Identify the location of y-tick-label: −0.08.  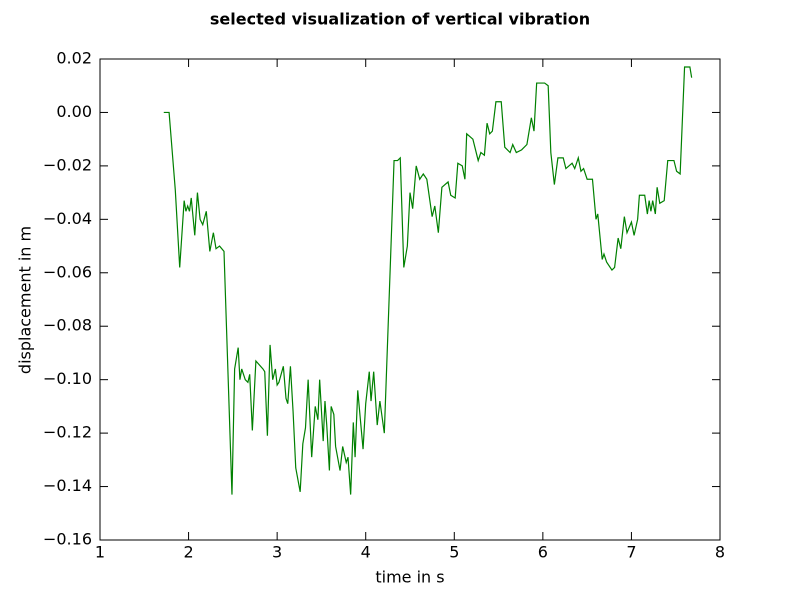
(67, 325).